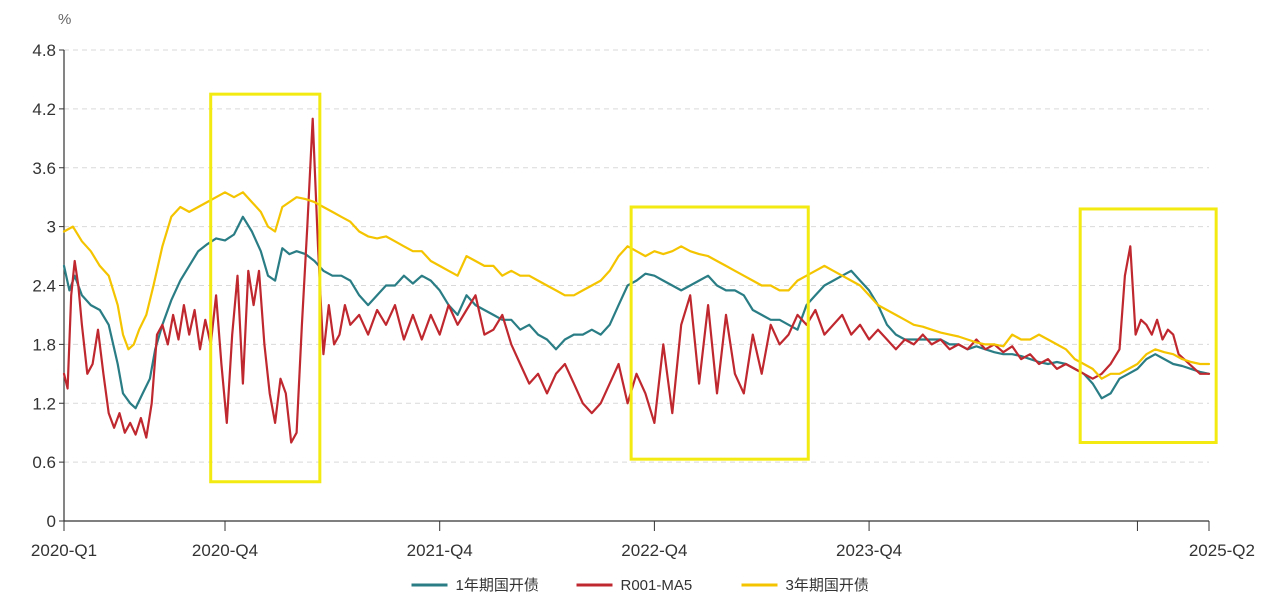  I want to click on legend-label: 1年期国开债, so click(497, 585).